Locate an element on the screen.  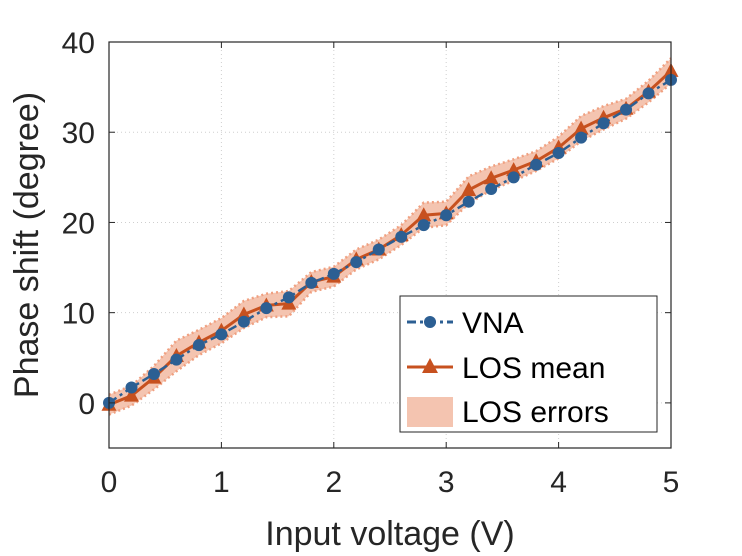
y-tick-label: 0 is located at coordinates (86, 404).